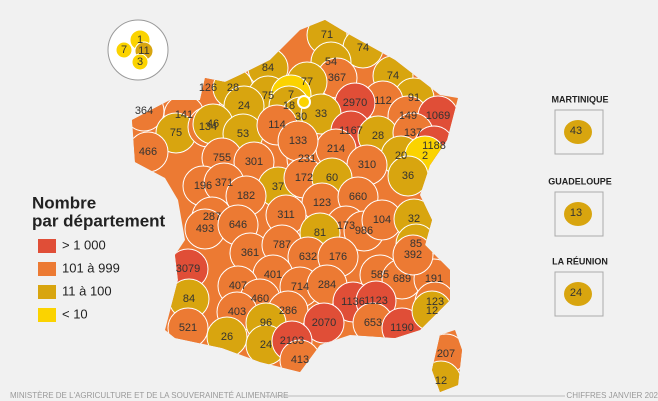 Image resolution: width=658 pixels, height=401 pixels. What do you see at coordinates (416, 244) in the screenshot?
I see `department-label: 85` at bounding box center [416, 244].